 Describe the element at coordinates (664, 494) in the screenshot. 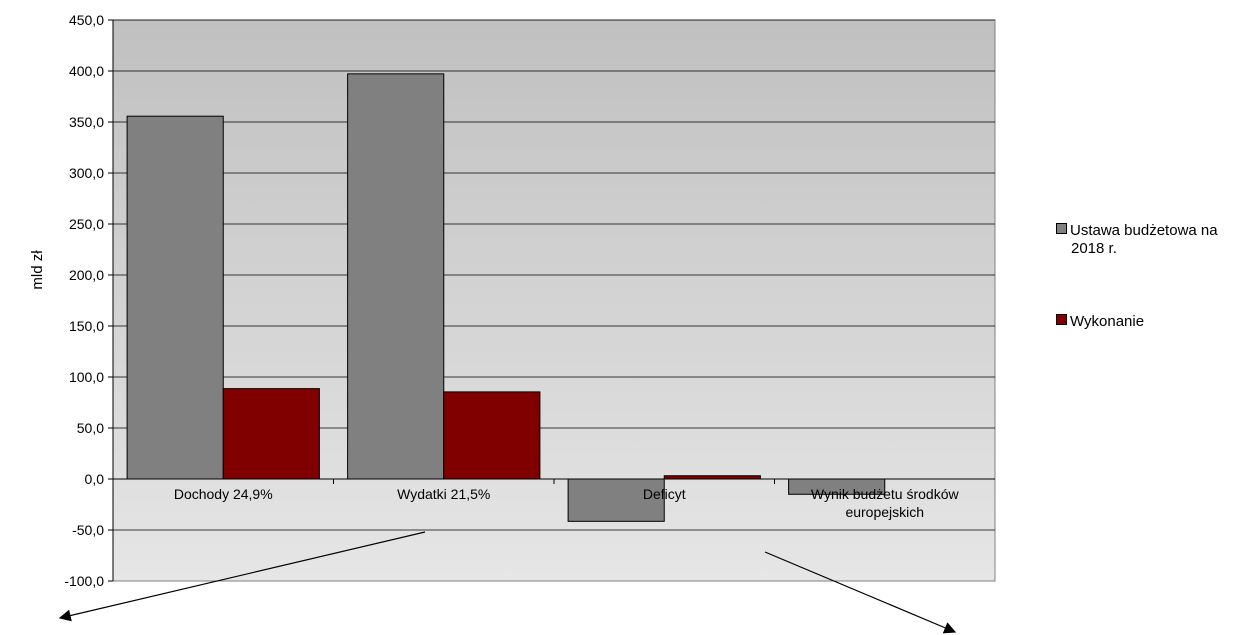

I see `x-category-label: Deficyt` at that location.